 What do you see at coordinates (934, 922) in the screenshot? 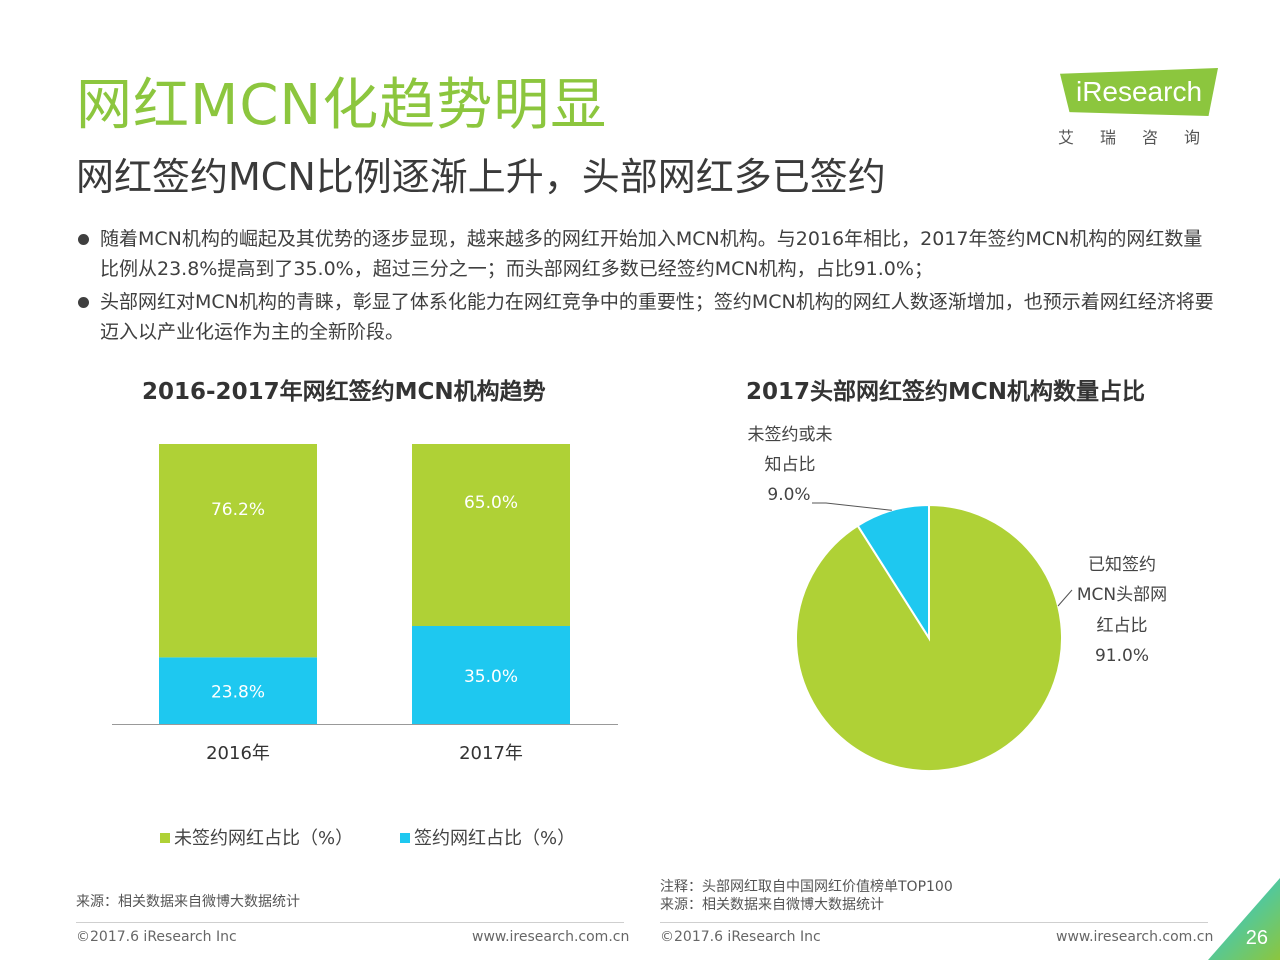
I see `footer-divider-right` at bounding box center [934, 922].